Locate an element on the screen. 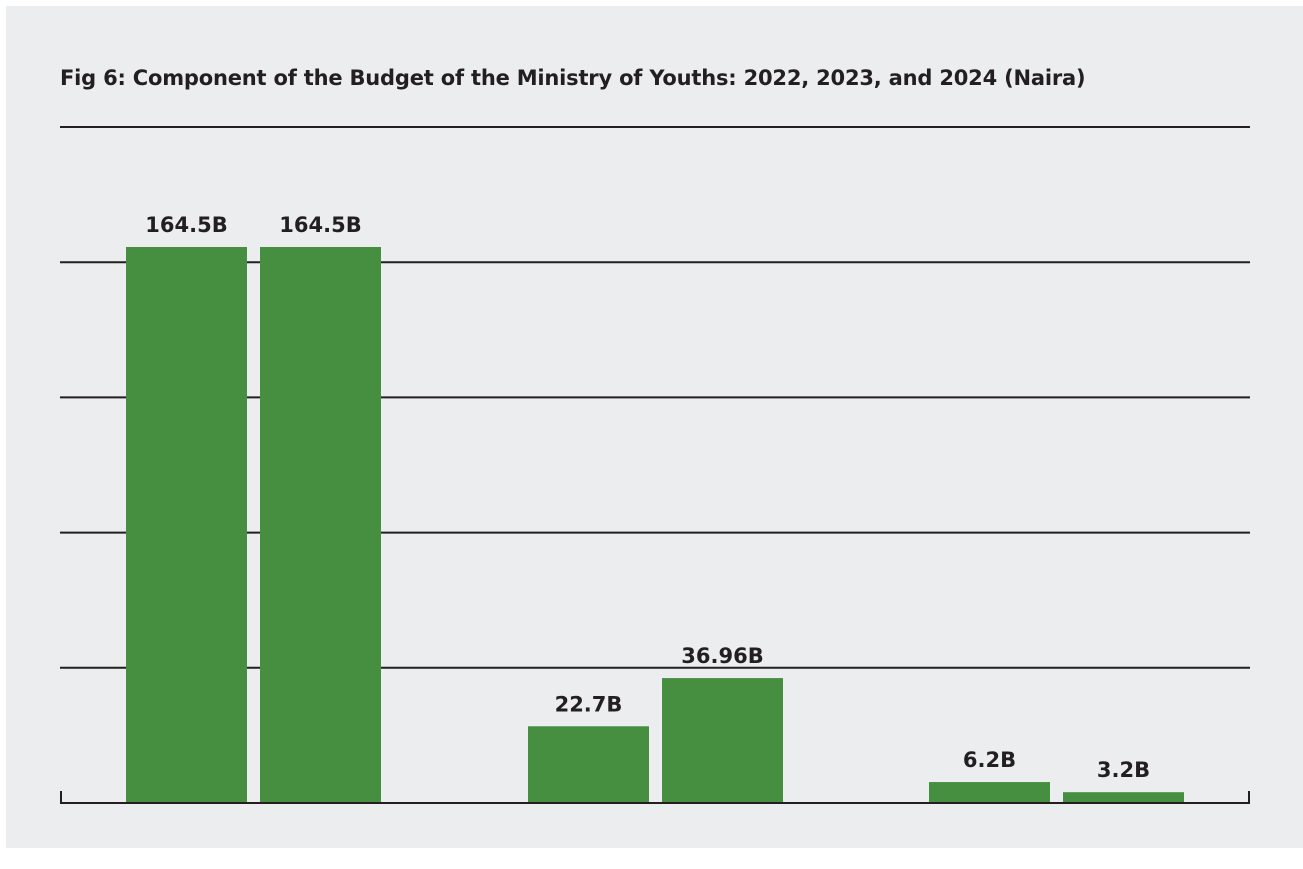 Image resolution: width=1303 pixels, height=869 pixels. bar-value-label: 22.7B is located at coordinates (589, 704).